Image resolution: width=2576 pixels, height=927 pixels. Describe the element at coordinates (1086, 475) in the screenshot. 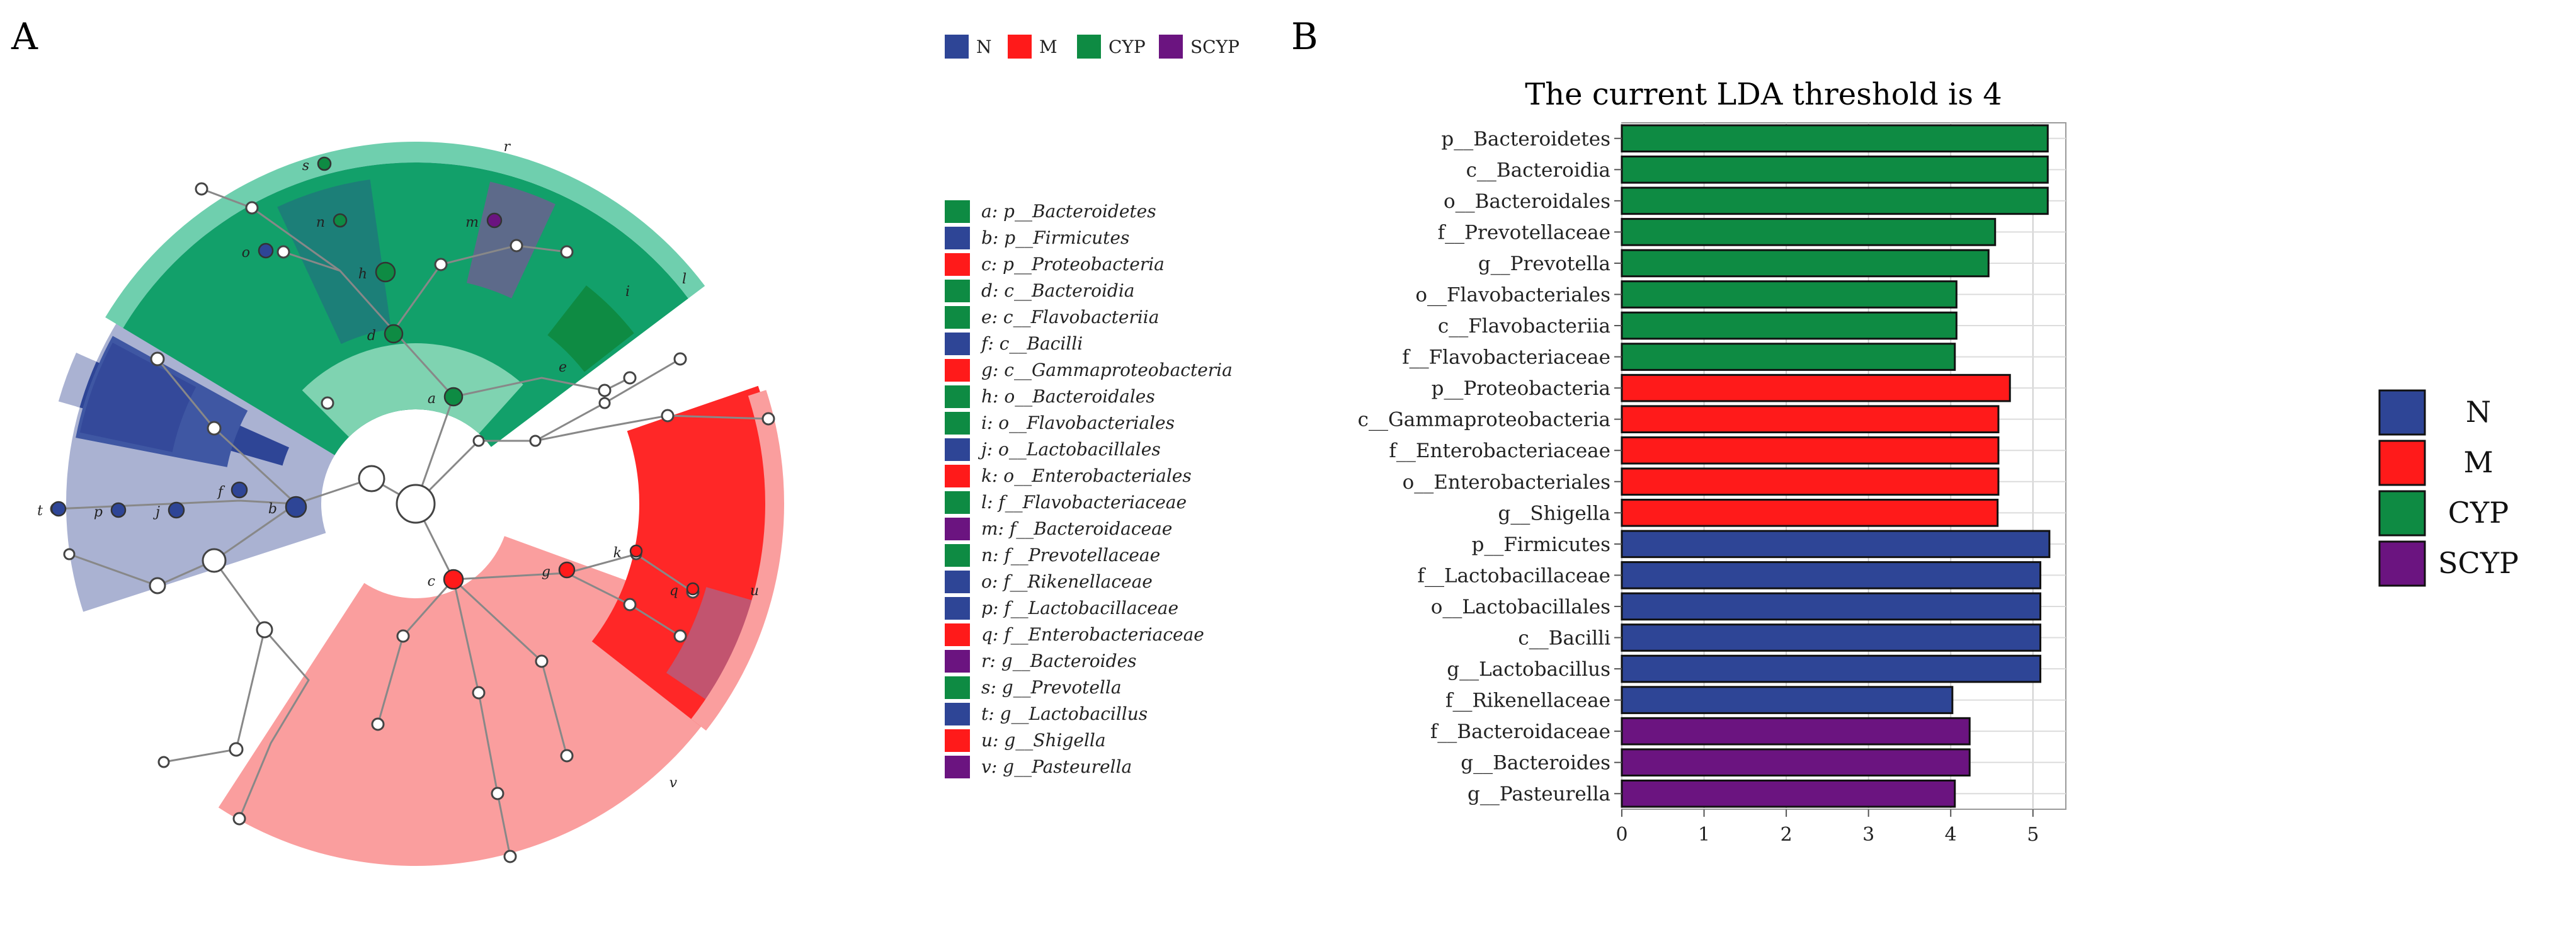

I see `taxa-legend-label-k: k: o__Enterobacteriales` at that location.